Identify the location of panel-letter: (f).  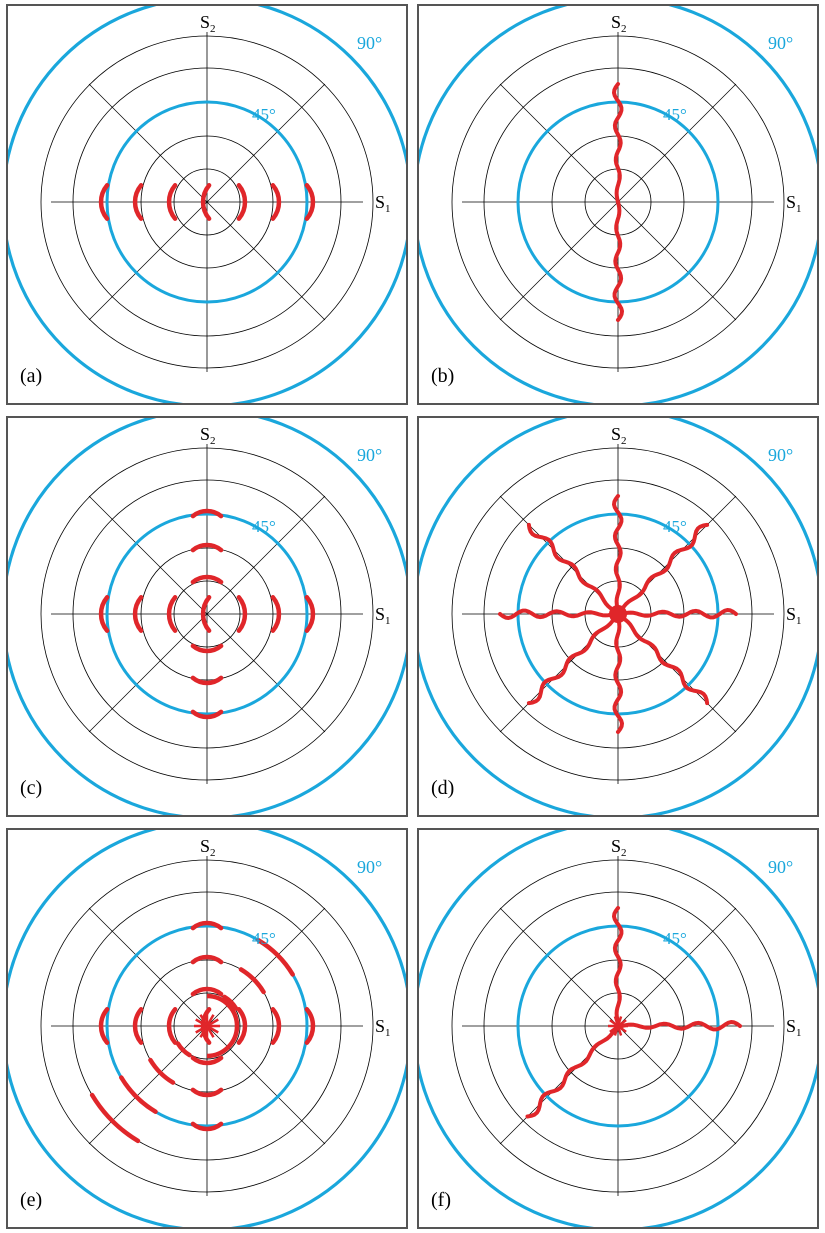
(441, 1200).